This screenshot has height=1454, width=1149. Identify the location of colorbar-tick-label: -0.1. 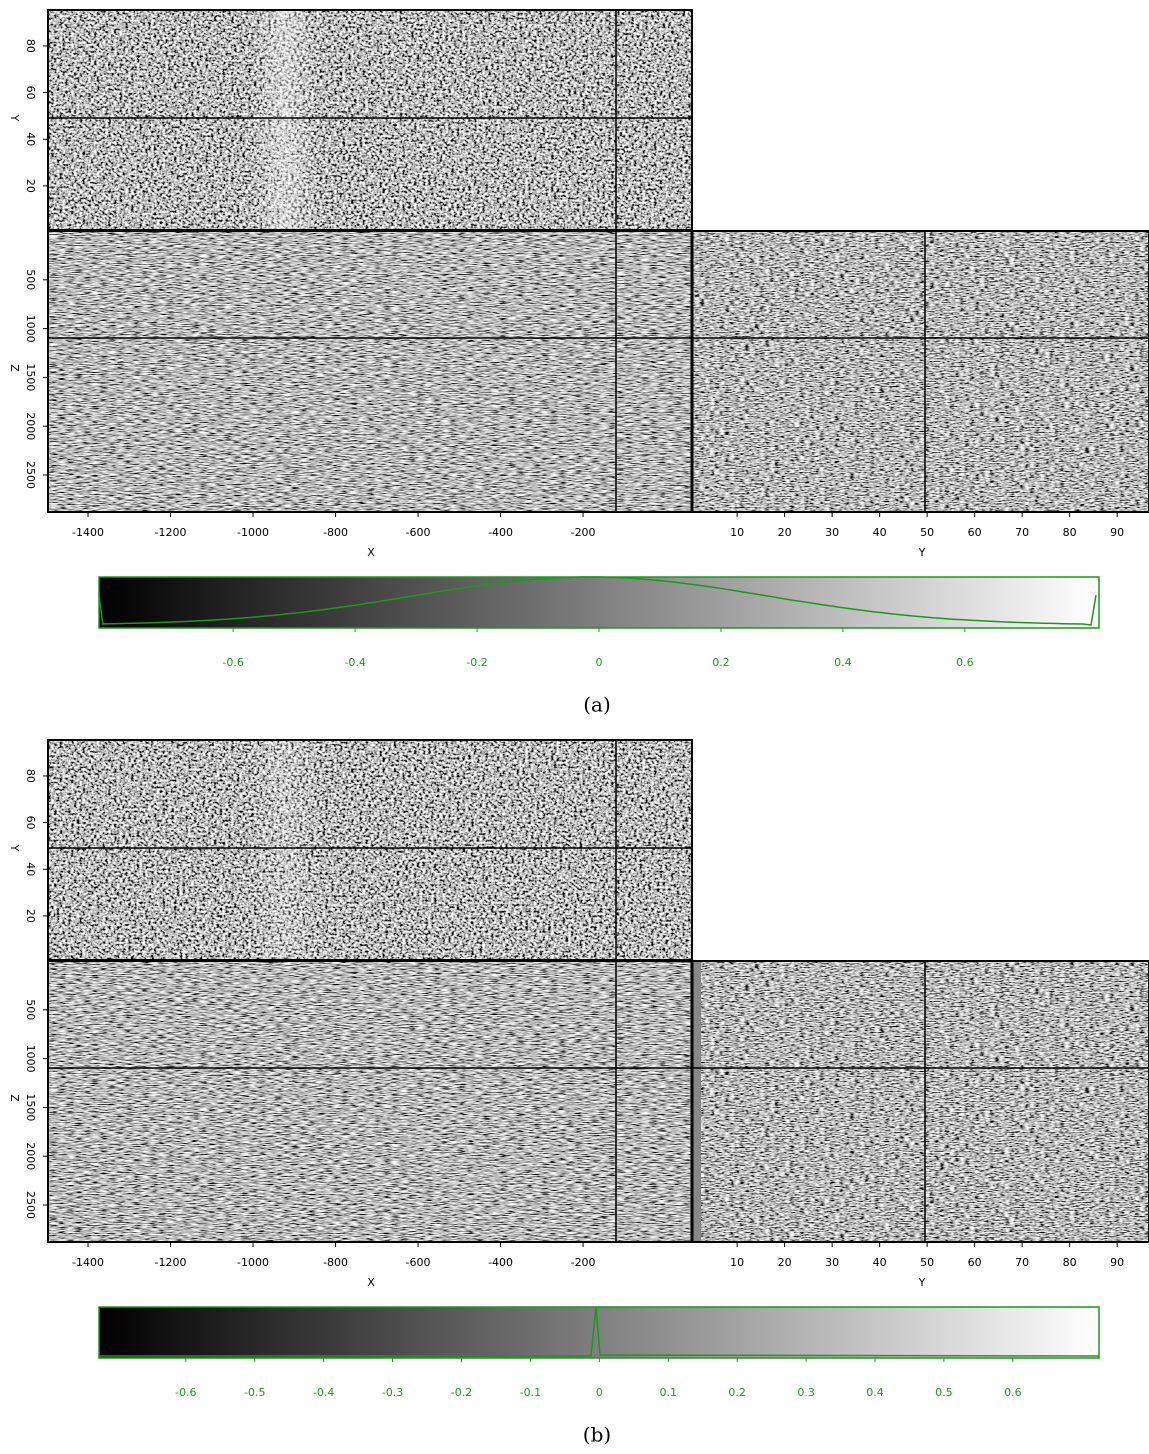
(530, 1392).